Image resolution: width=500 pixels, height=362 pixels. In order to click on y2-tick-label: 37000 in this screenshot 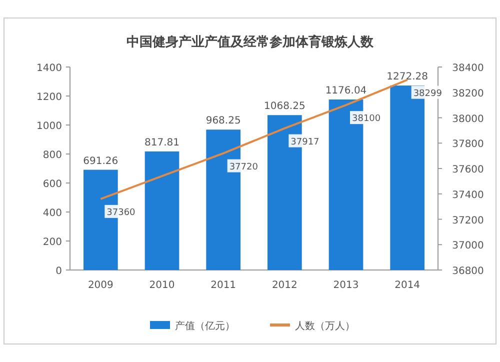, I will do `click(468, 246)`.